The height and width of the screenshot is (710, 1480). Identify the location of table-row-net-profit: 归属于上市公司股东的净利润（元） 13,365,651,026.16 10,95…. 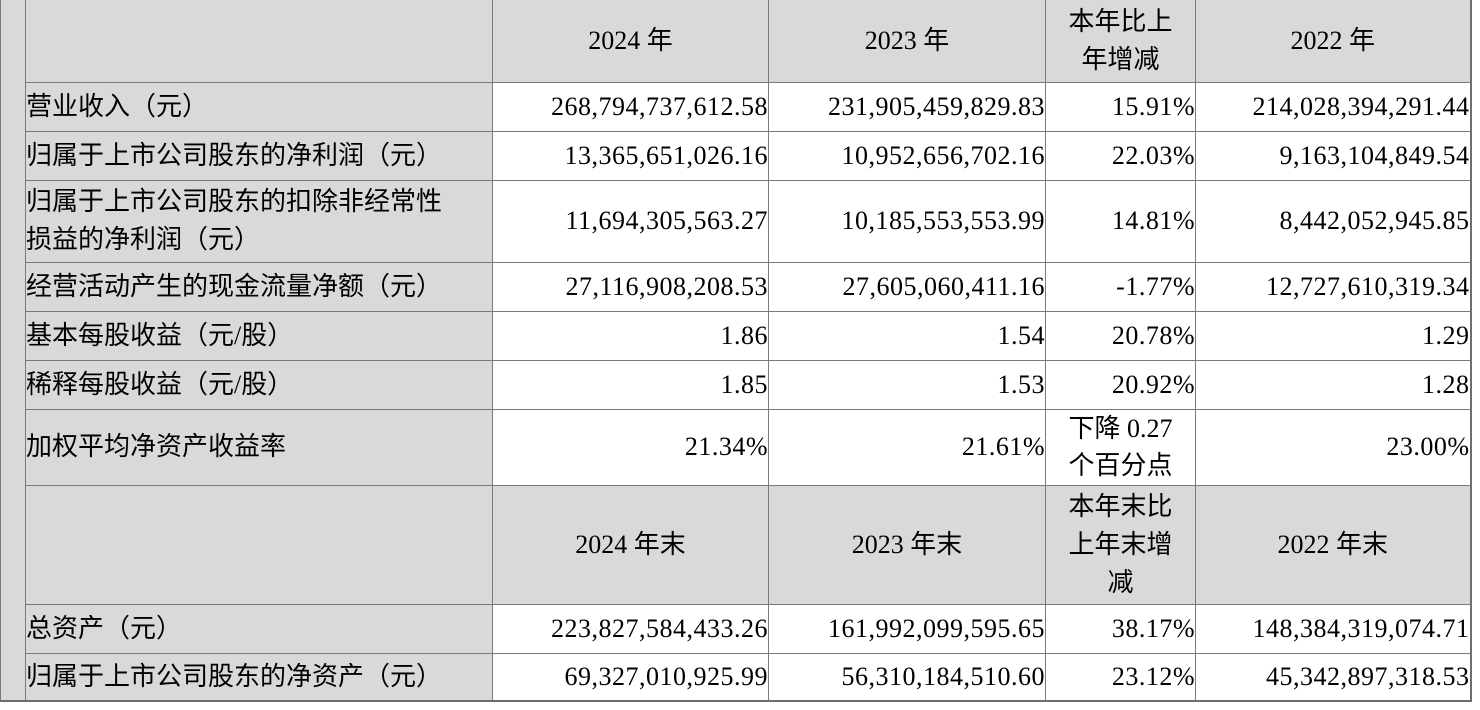
(736, 155).